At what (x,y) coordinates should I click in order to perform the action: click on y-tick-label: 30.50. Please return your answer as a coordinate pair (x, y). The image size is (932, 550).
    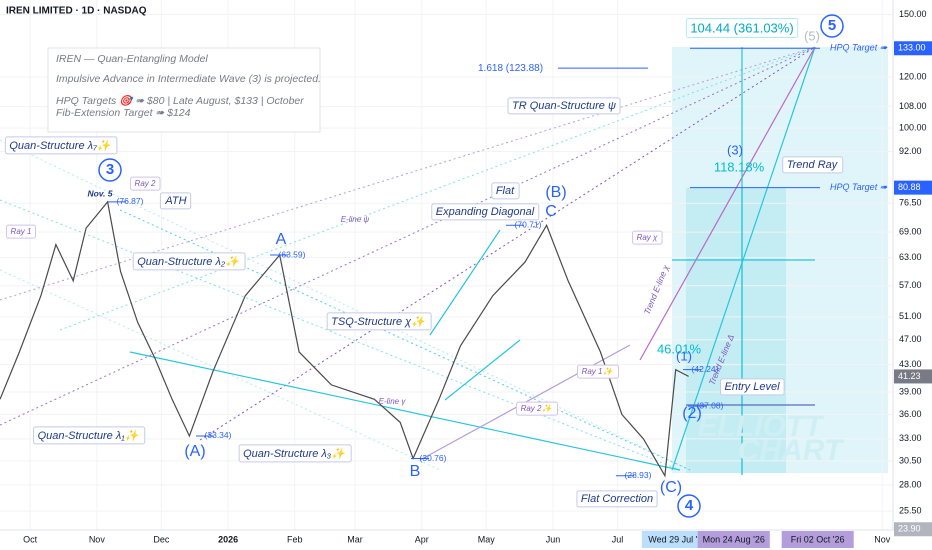
    Looking at the image, I should click on (910, 460).